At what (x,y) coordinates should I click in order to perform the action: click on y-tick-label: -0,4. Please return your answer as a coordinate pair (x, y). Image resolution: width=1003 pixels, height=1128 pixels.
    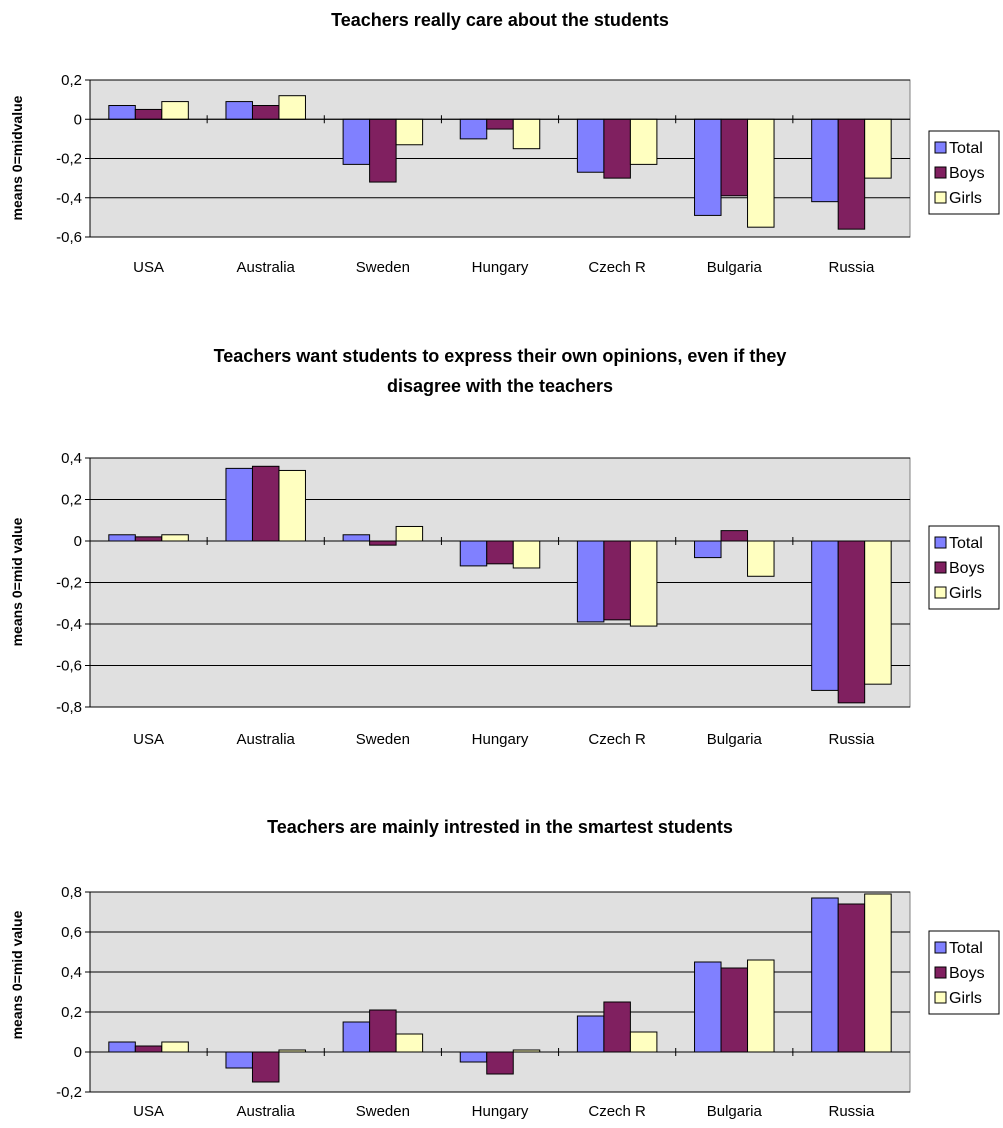
    Looking at the image, I should click on (69, 624).